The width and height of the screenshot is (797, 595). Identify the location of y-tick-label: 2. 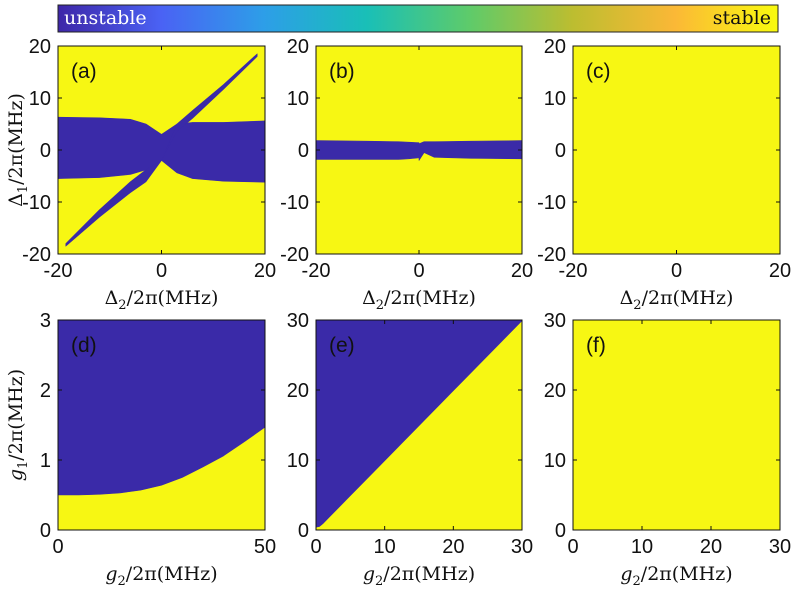
(45, 391).